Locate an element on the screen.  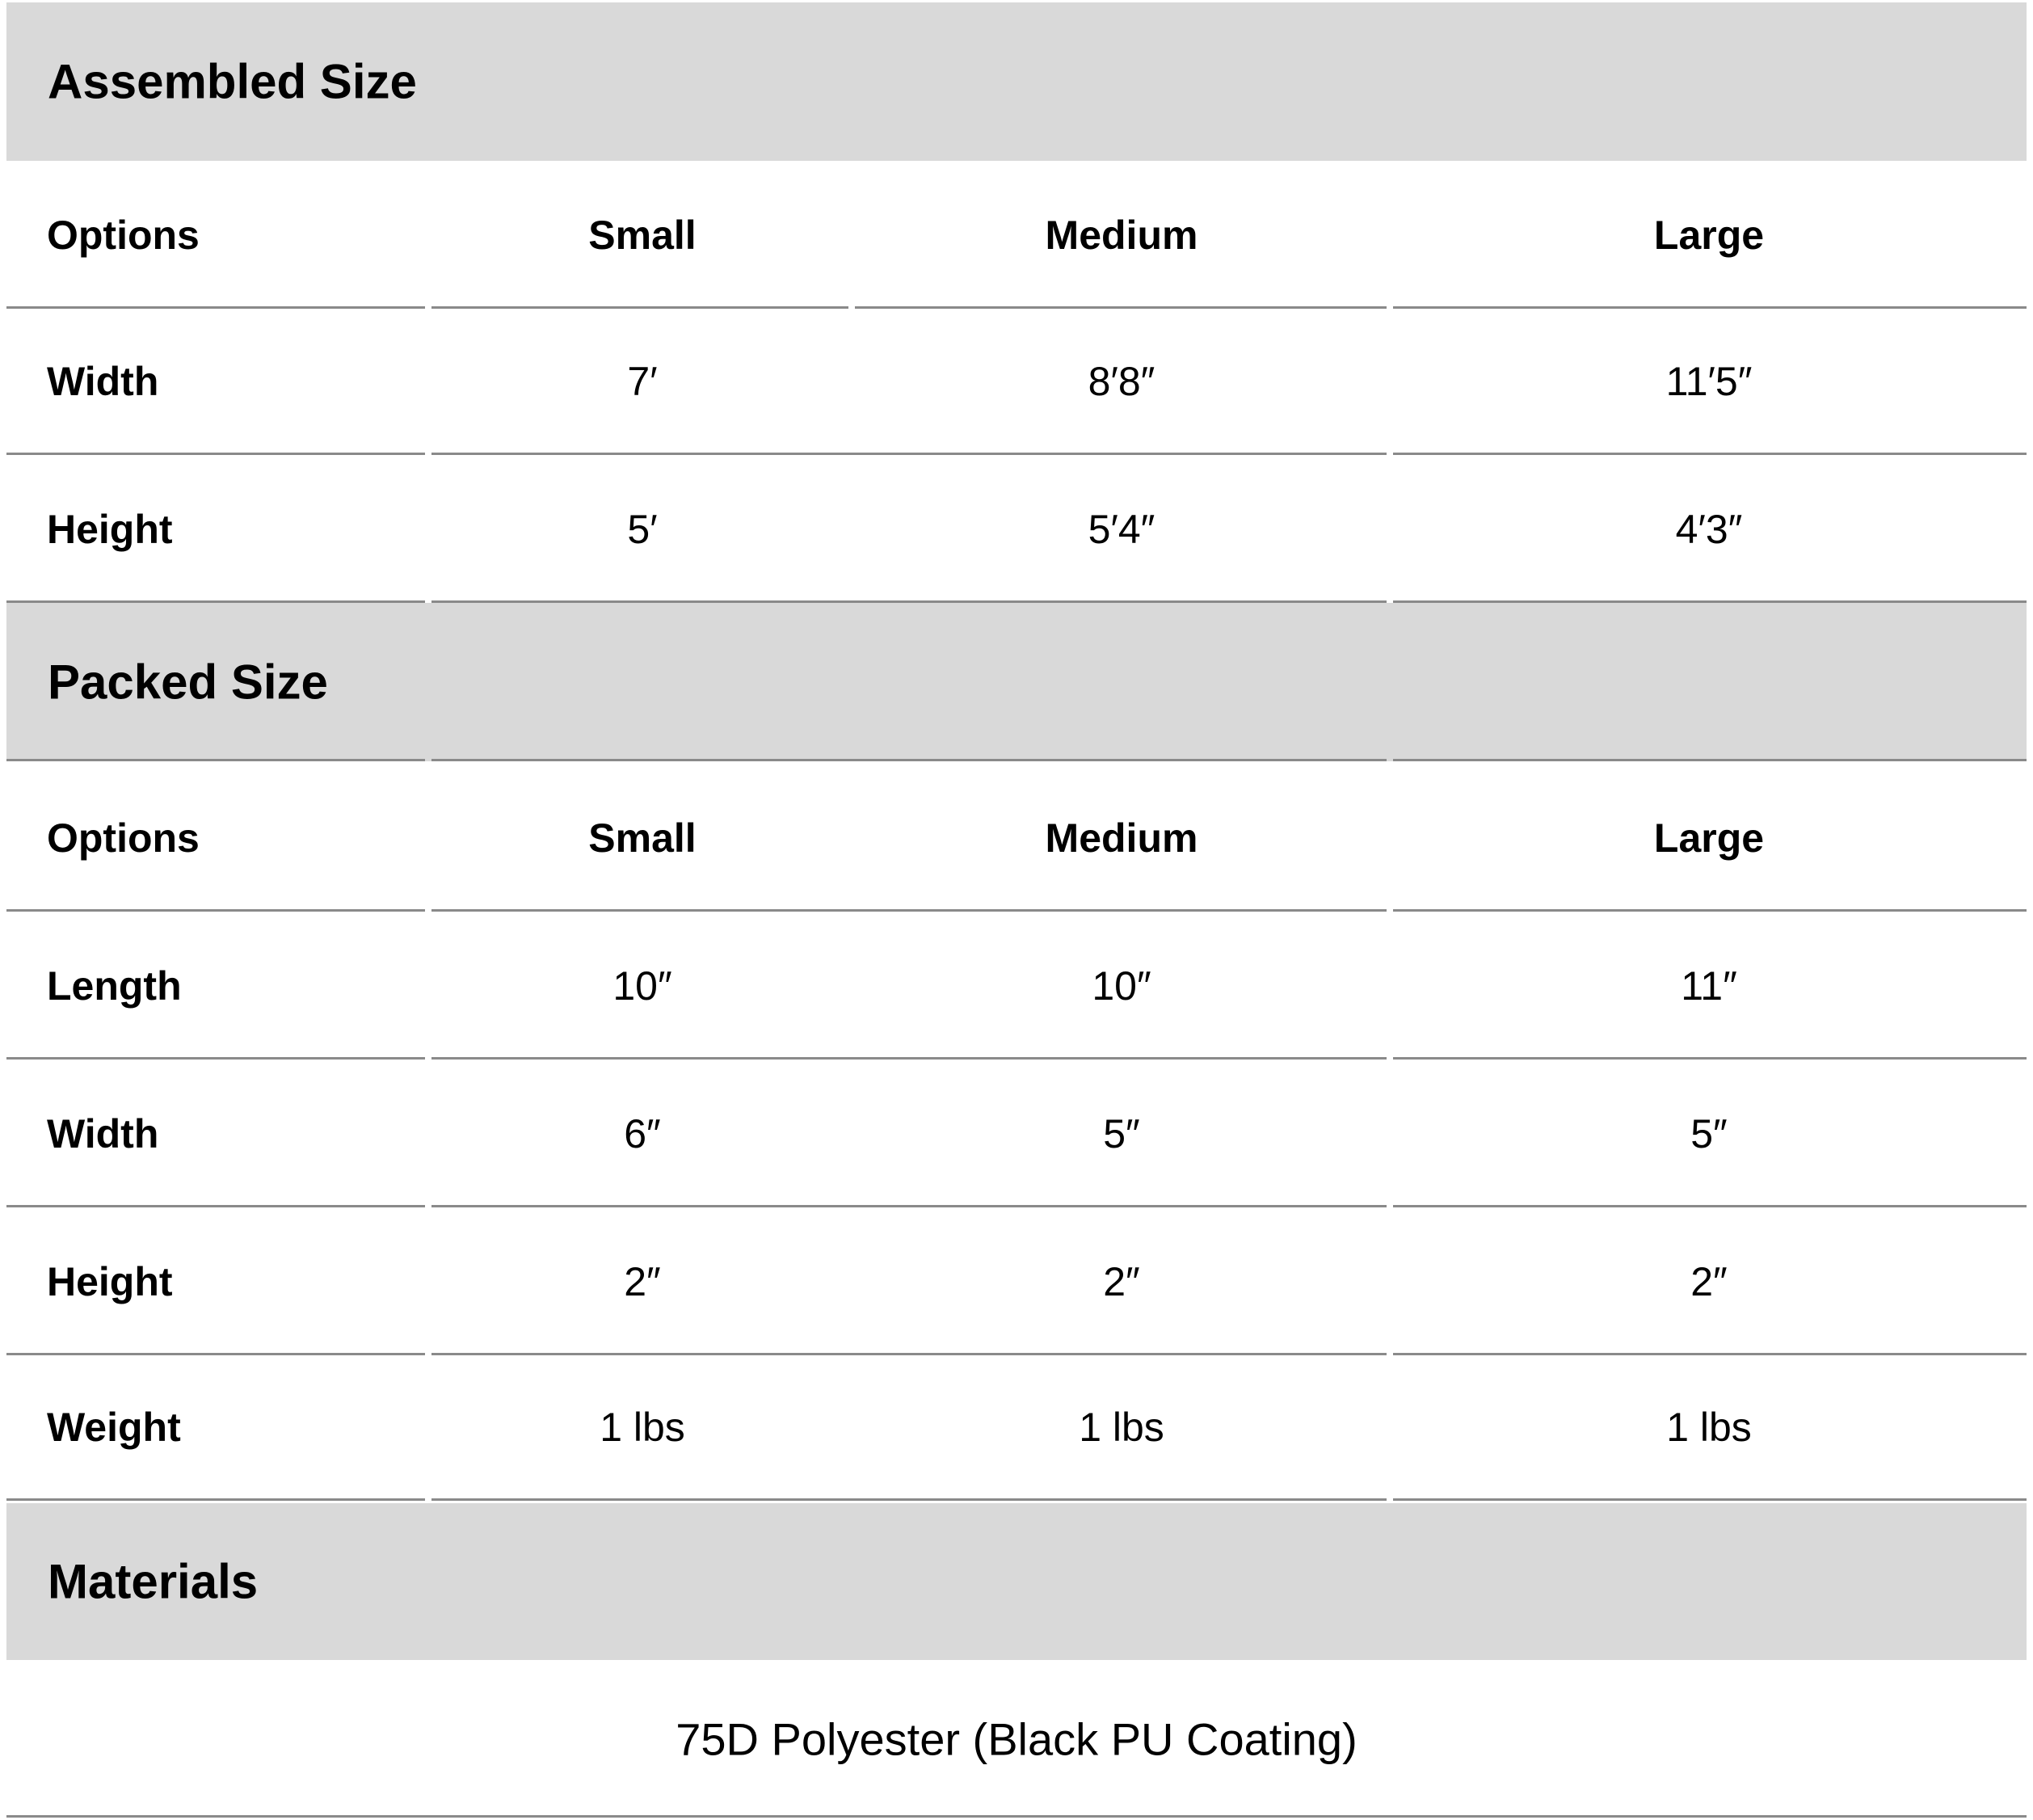
table-row: Height 2″ 2″ 2″ is located at coordinates (1016, 1281).